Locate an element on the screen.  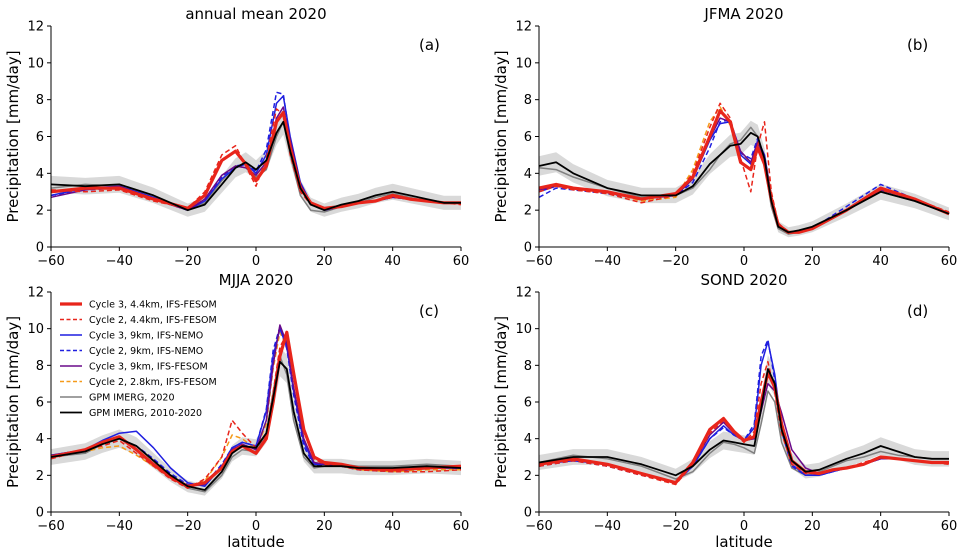
panel-title: SOND 2020 is located at coordinates (743, 280).